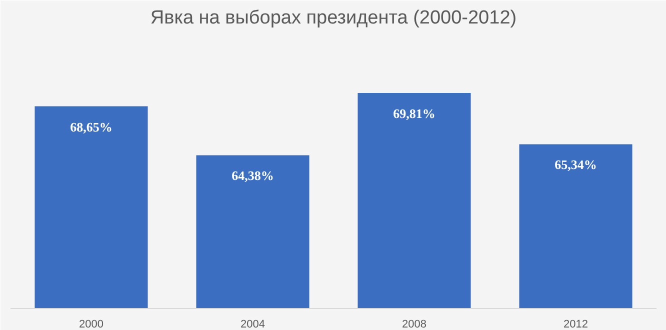  What do you see at coordinates (576, 324) in the screenshot?
I see `x-tick-label: 2012` at bounding box center [576, 324].